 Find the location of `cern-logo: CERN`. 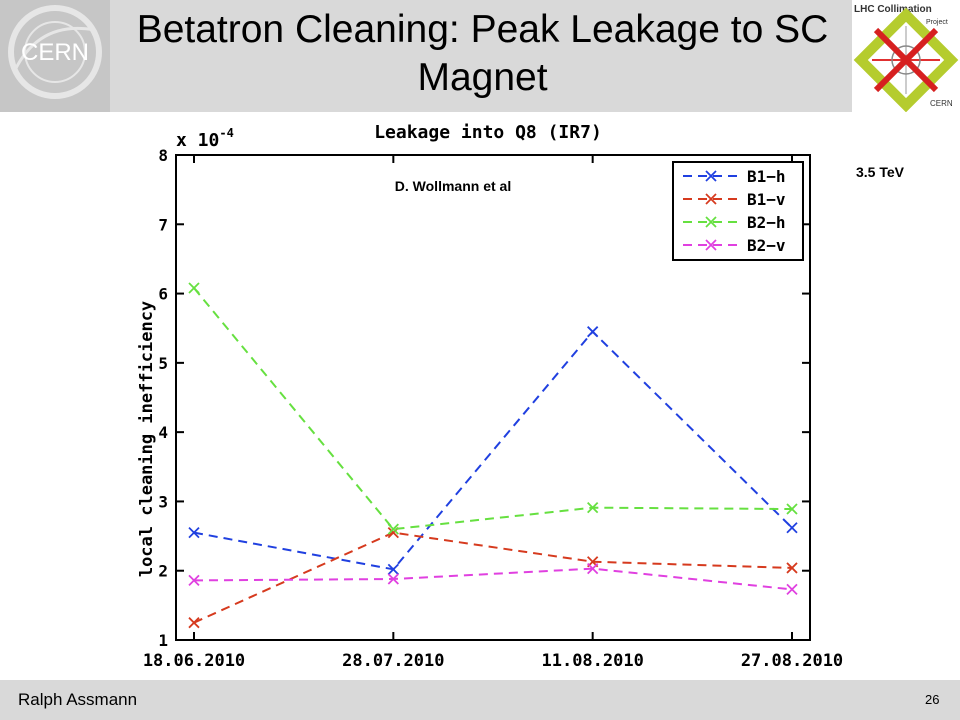

cern-logo: CERN is located at coordinates (55, 56).